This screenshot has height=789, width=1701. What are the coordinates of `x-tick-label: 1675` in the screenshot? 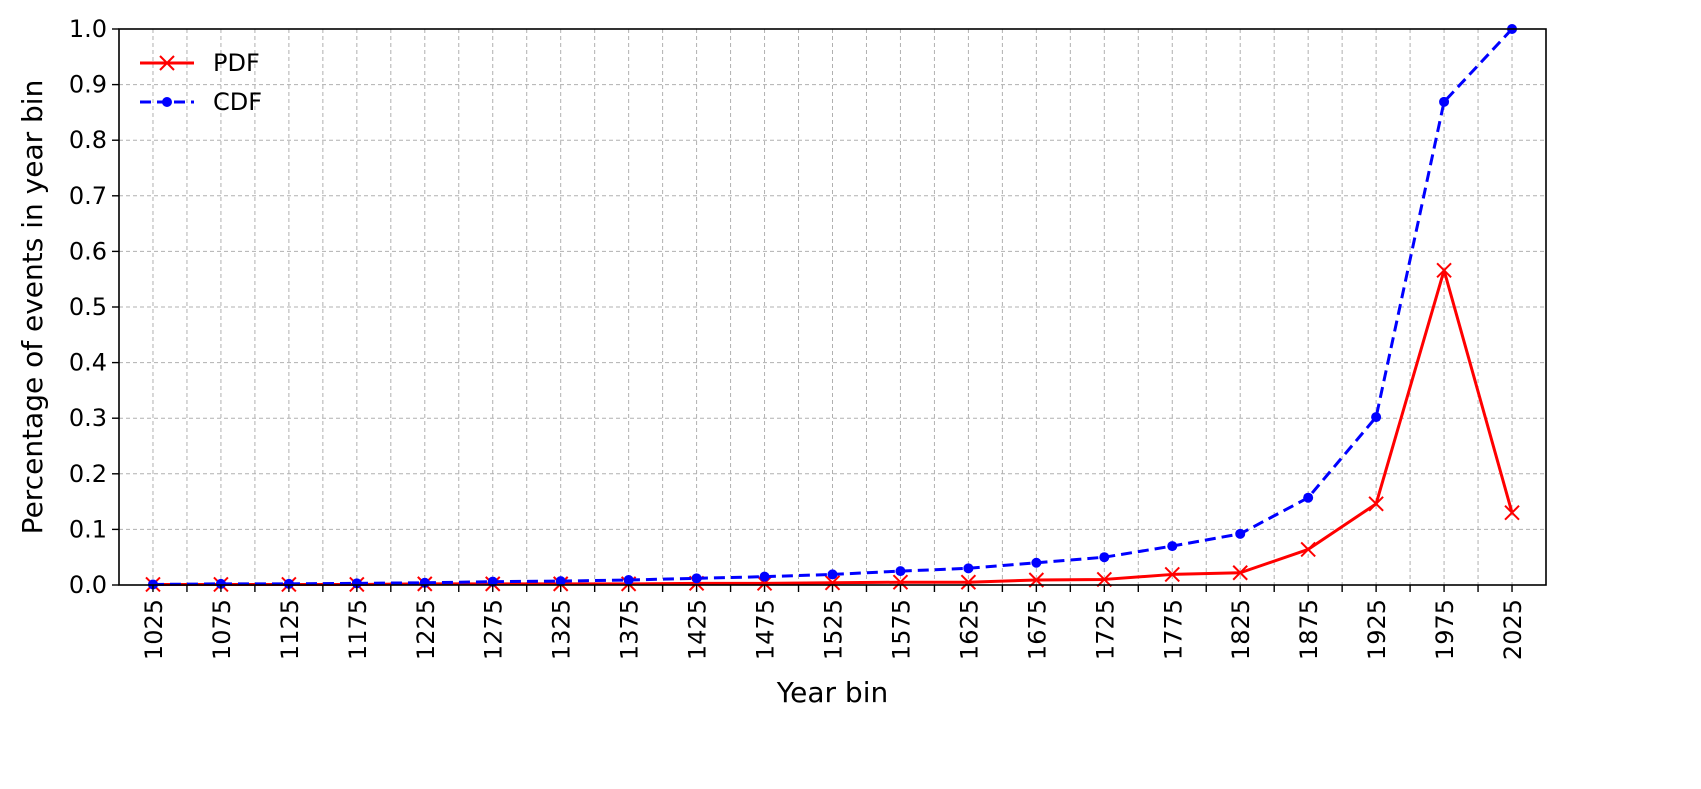 It's located at (1037, 629).